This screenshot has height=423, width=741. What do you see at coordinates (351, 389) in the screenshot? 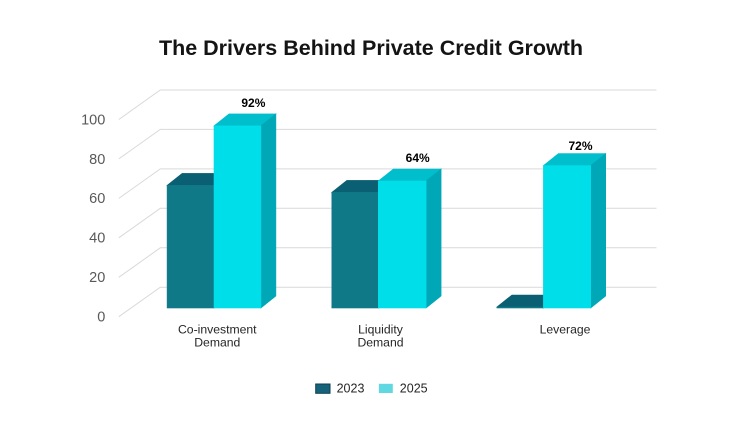
I see `svg-text: 2023` at bounding box center [351, 389].